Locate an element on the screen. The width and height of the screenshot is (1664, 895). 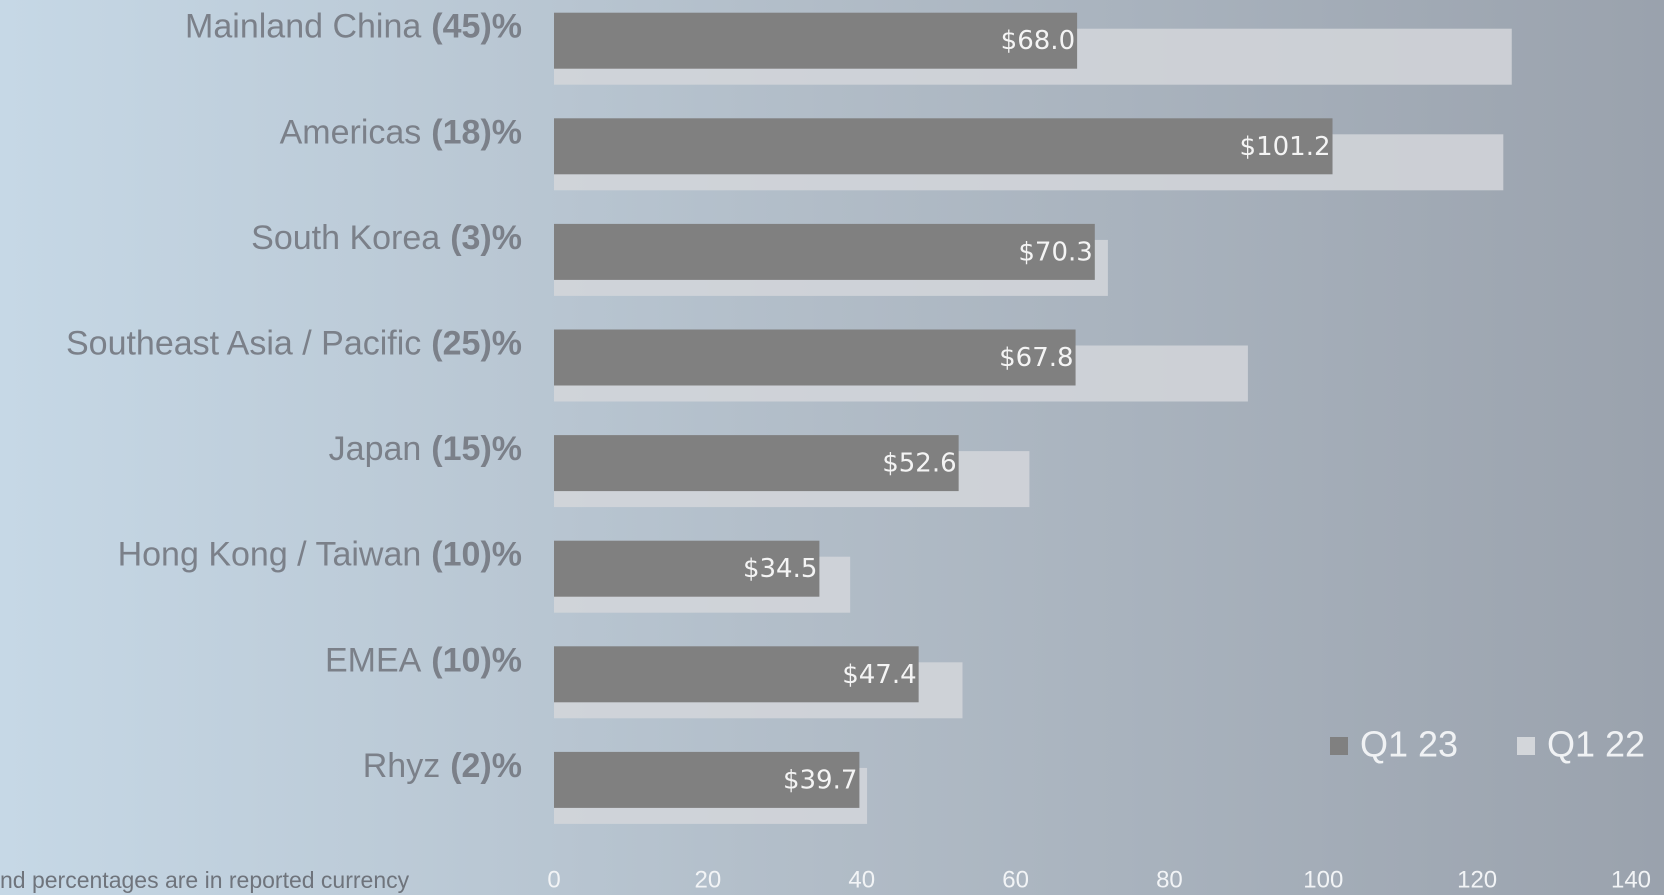
category-label: South Korea (3)% is located at coordinates (386, 238).